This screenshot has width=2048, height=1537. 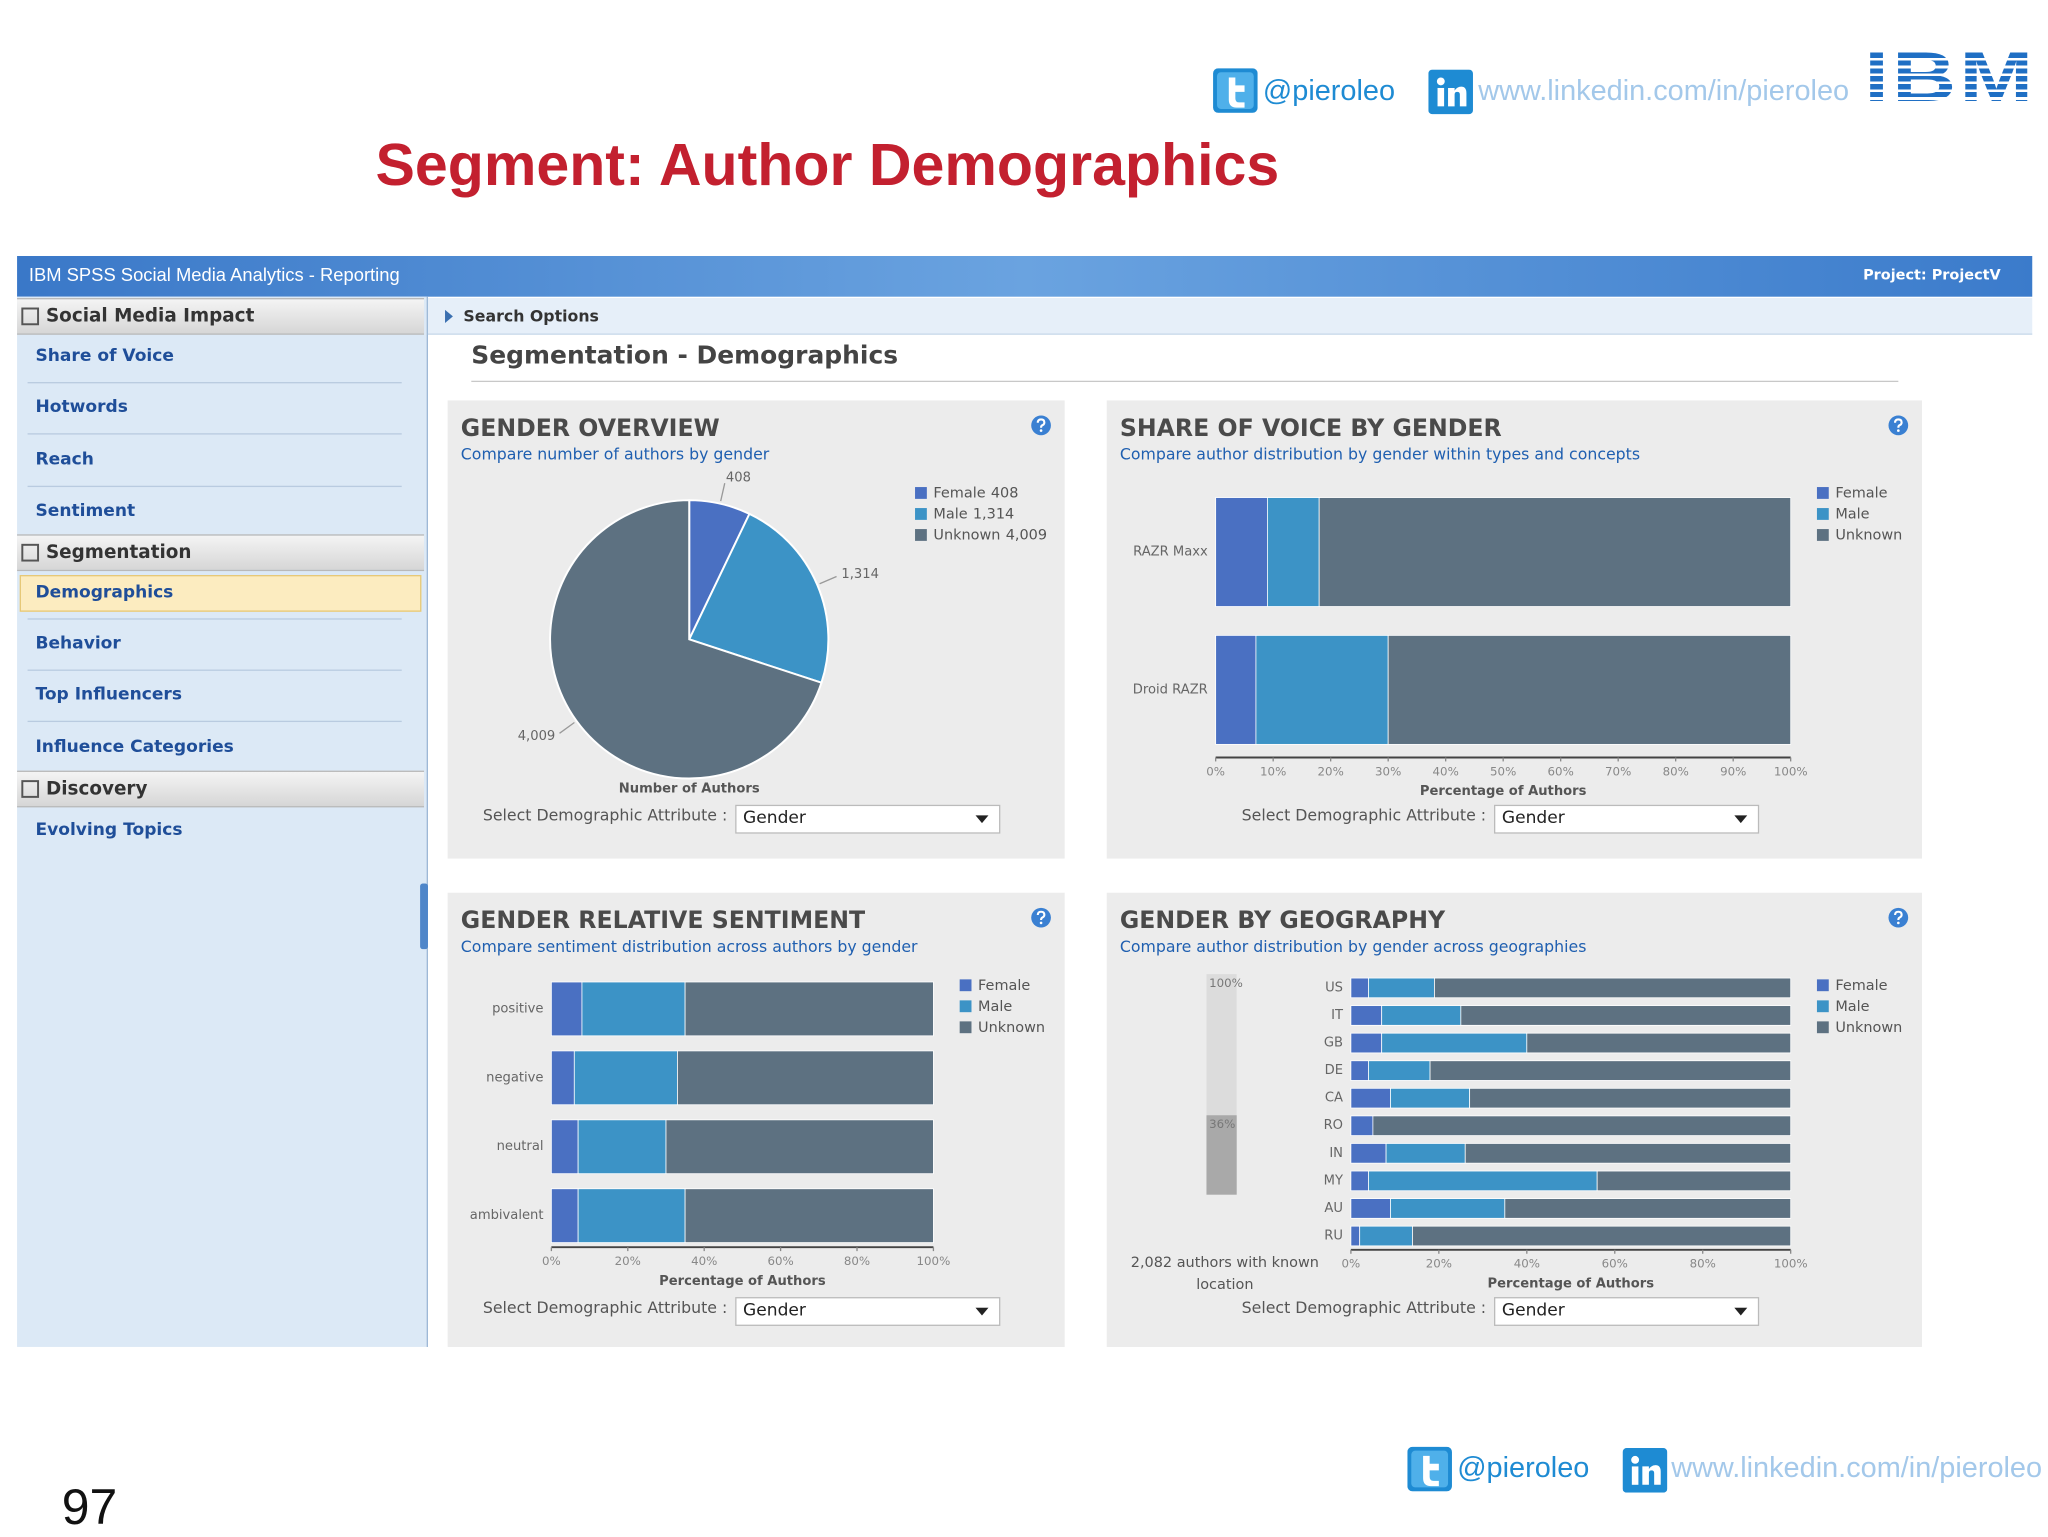 I want to click on expand-arrow, so click(x=449, y=316).